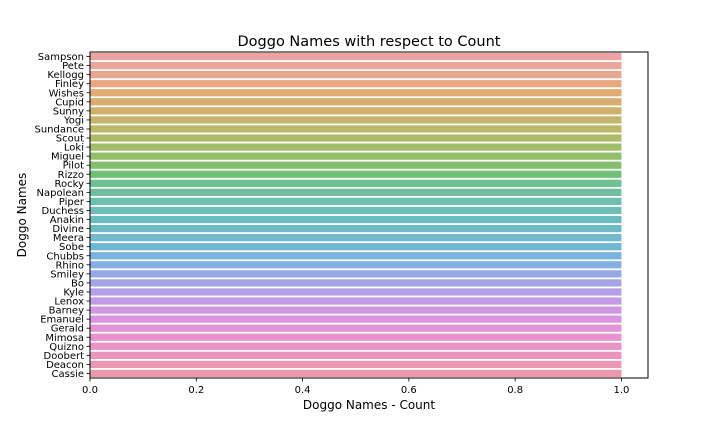 The width and height of the screenshot is (720, 432). Describe the element at coordinates (65, 75) in the screenshot. I see `y-tick-label: Kellogg` at that location.